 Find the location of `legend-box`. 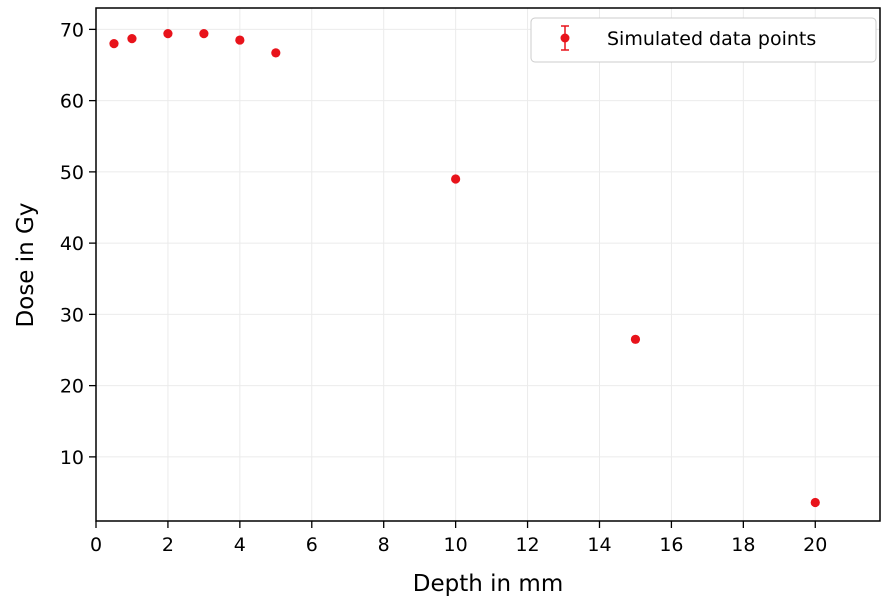

legend-box is located at coordinates (703, 40).